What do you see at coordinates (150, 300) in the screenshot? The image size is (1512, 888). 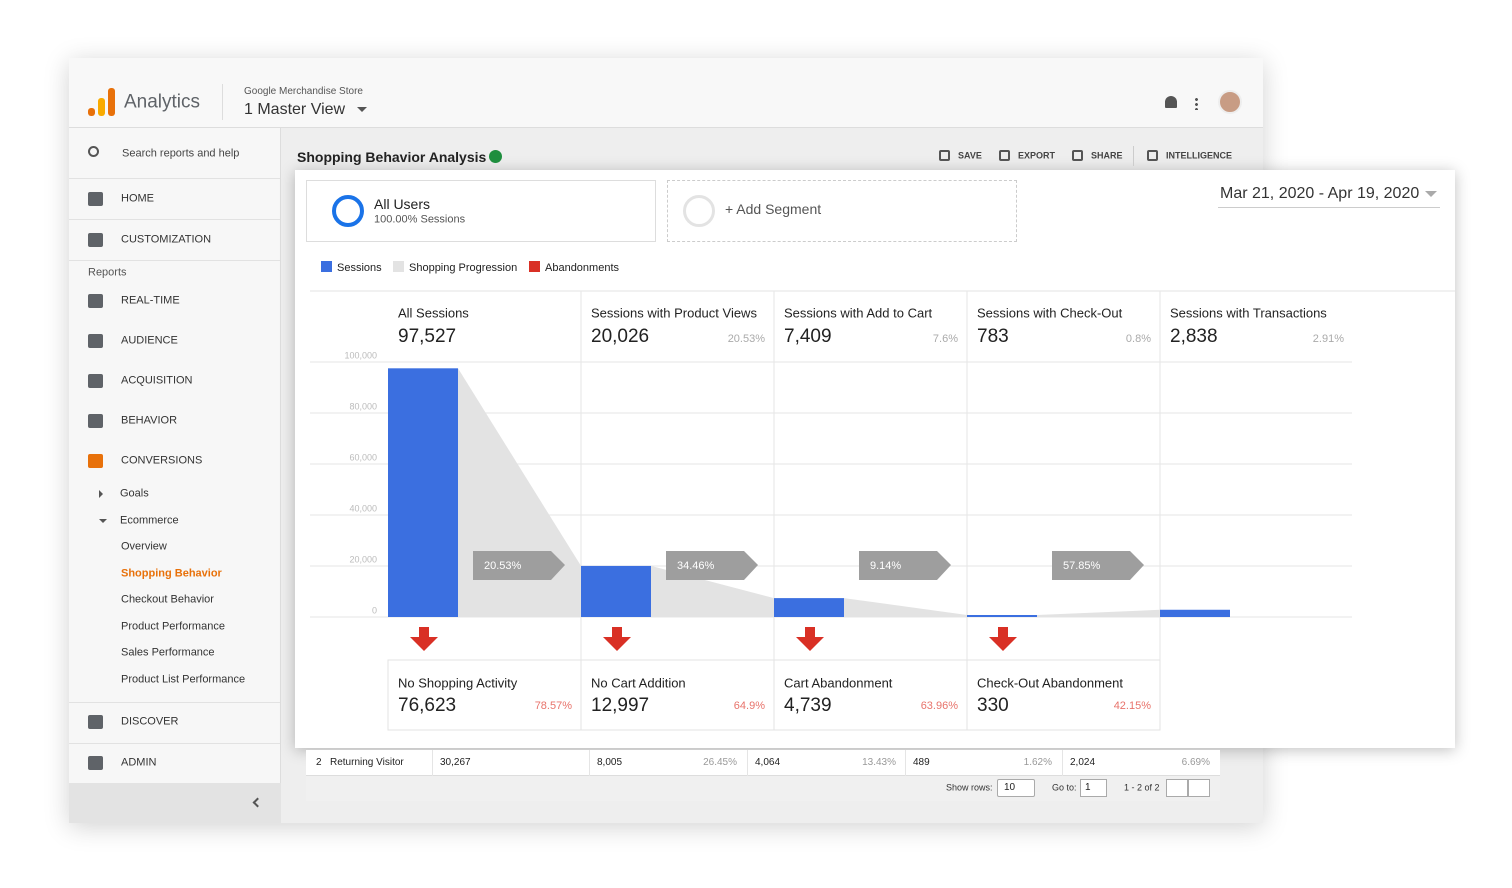 I see `nav-item: REAL-TIME` at bounding box center [150, 300].